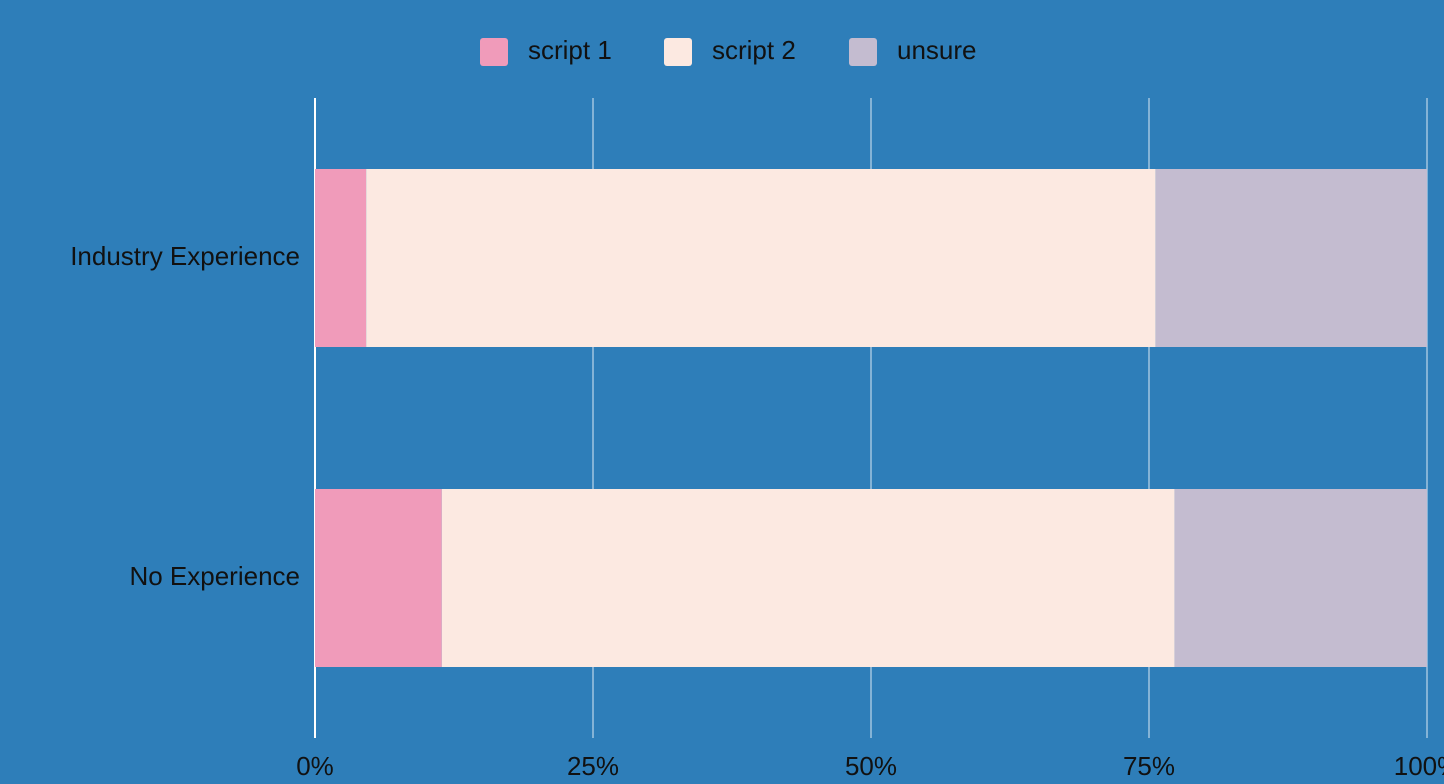  I want to click on legend-label: unsure, so click(937, 50).